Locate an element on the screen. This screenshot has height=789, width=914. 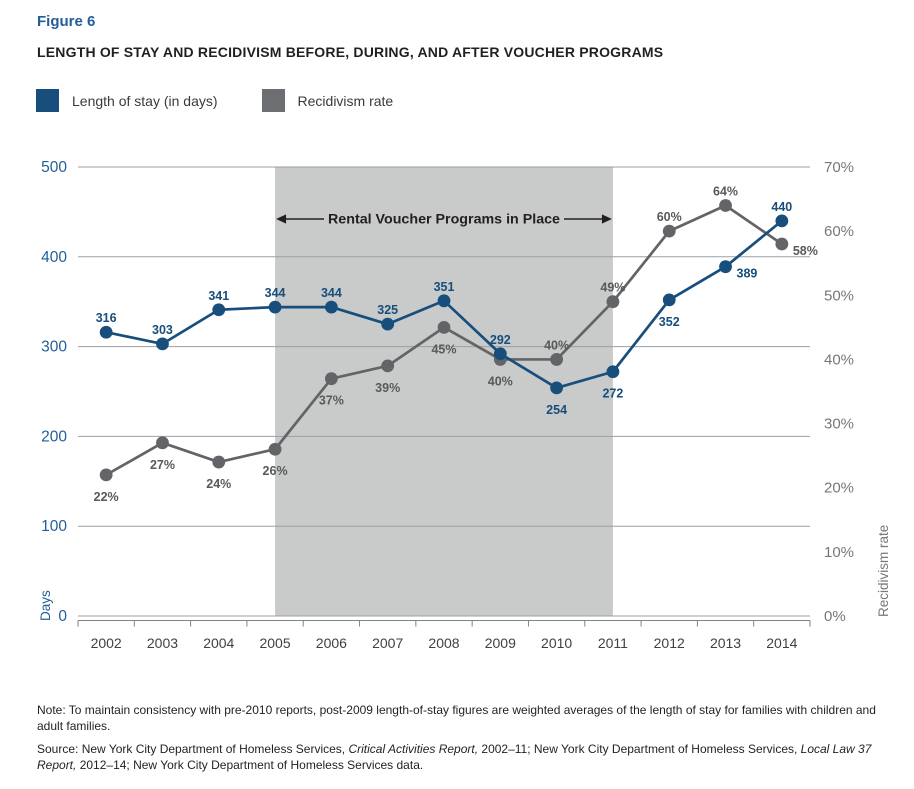
data-label: 22% is located at coordinates (106, 497).